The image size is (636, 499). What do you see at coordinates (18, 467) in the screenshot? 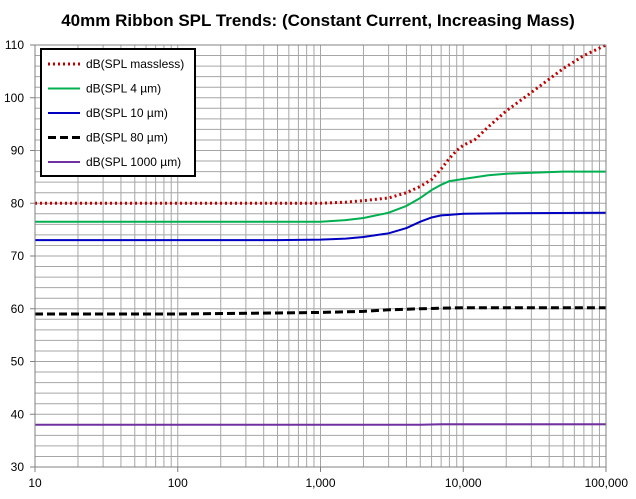
I see `y-tick-label: 30` at bounding box center [18, 467].